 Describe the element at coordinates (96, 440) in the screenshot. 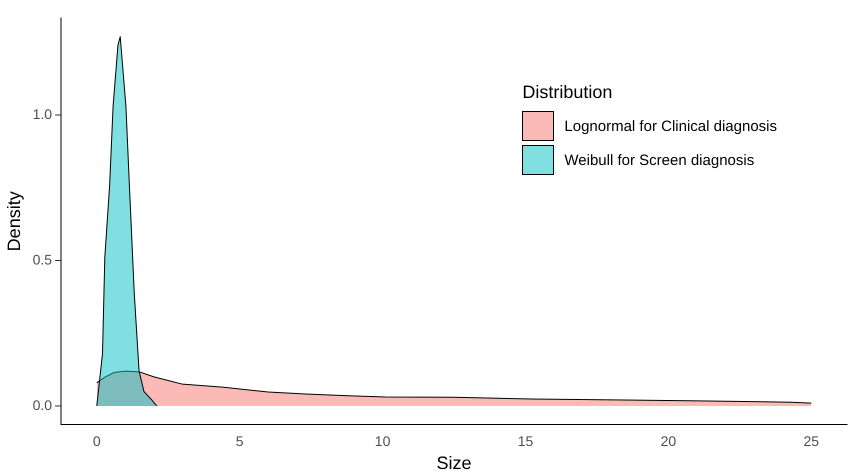

I see `x-tick-label: 0` at that location.